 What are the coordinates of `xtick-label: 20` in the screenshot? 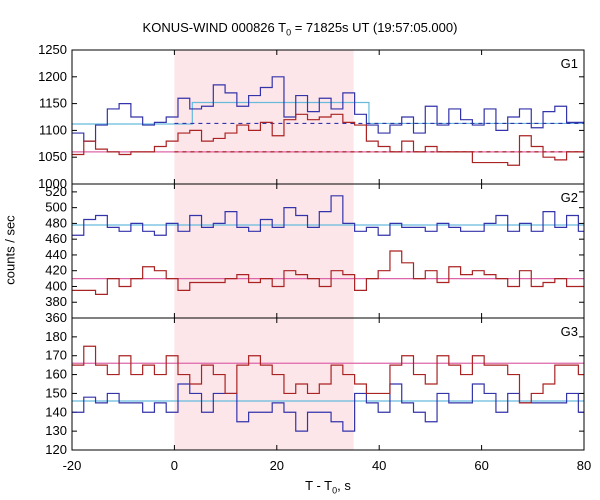 It's located at (277, 465).